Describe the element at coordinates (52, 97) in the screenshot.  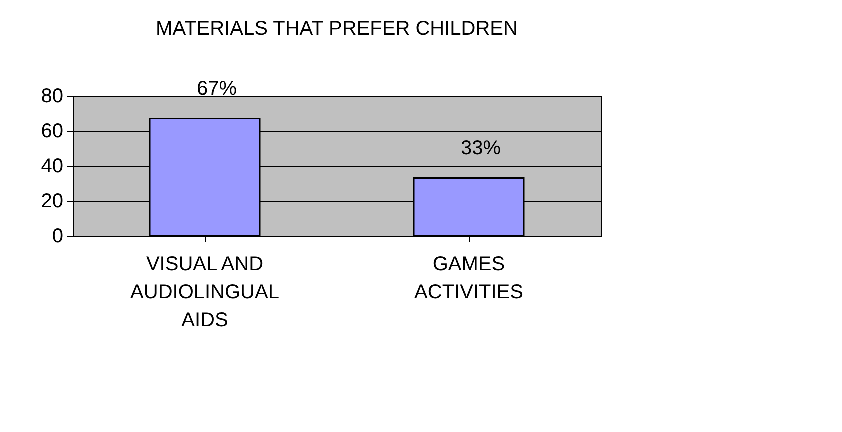
I see `y-tick-label: 80` at that location.